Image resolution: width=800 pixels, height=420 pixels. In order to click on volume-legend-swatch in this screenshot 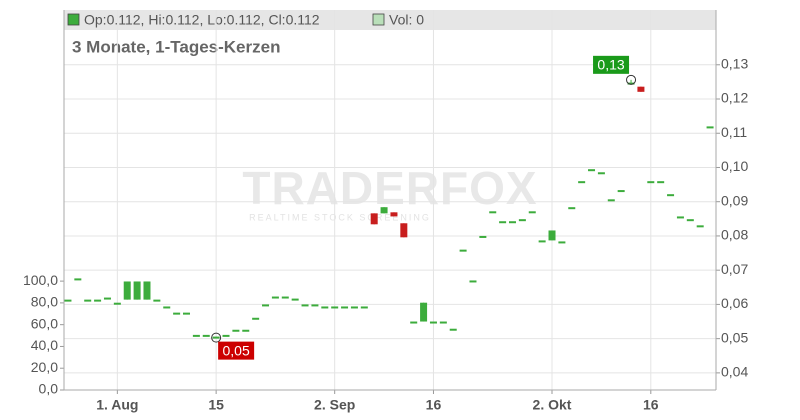, I will do `click(378, 19)`.